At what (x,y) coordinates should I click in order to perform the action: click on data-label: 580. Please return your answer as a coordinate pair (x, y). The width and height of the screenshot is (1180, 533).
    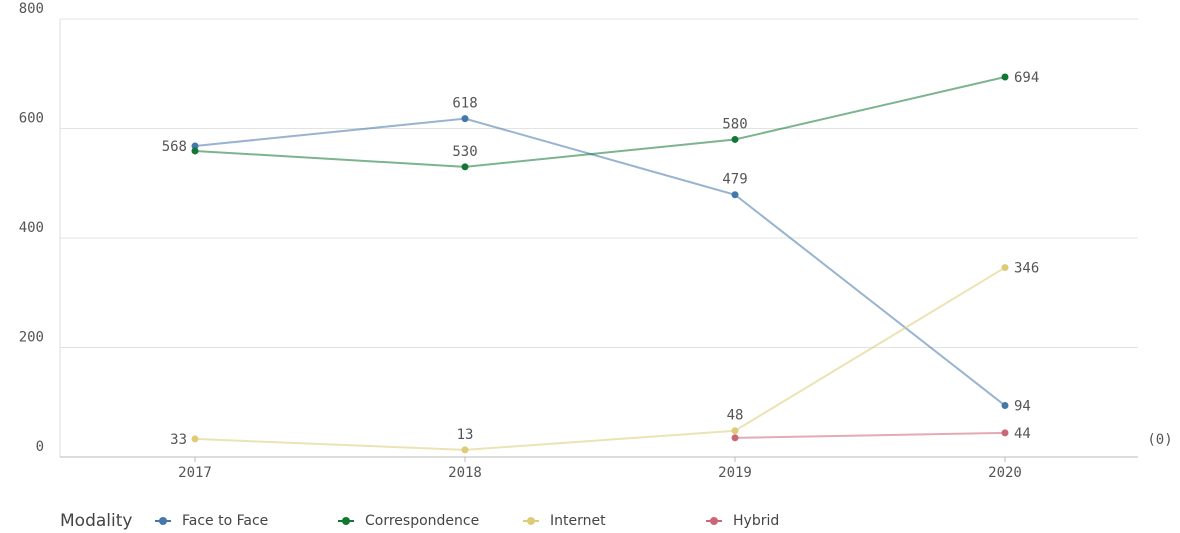
    Looking at the image, I should click on (734, 124).